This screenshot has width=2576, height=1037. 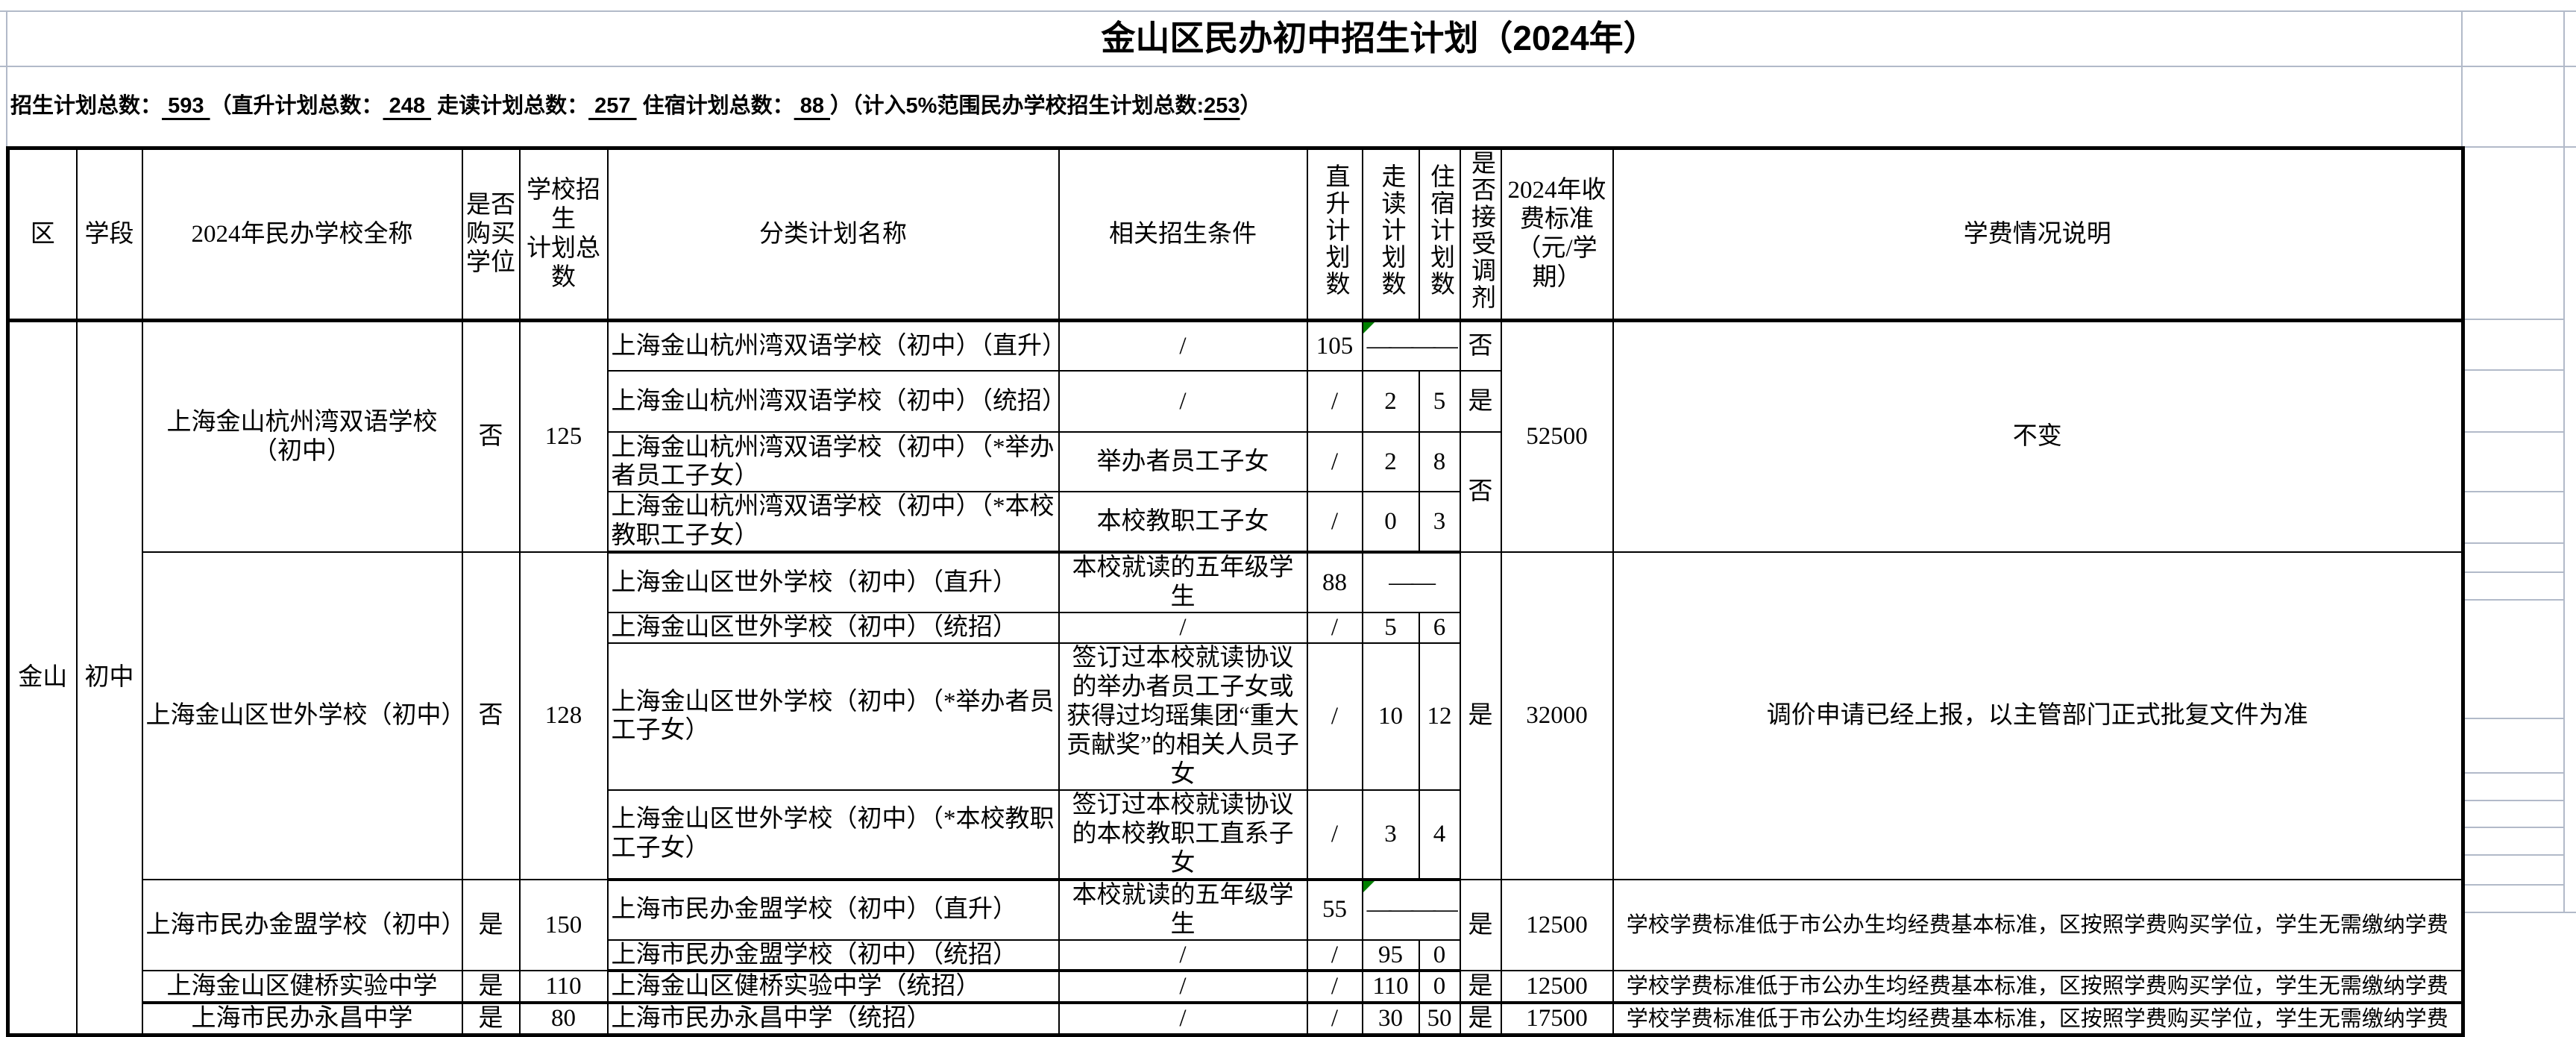 What do you see at coordinates (564, 234) in the screenshot?
I see `col-header-school-total: 学校招生 计划总数` at bounding box center [564, 234].